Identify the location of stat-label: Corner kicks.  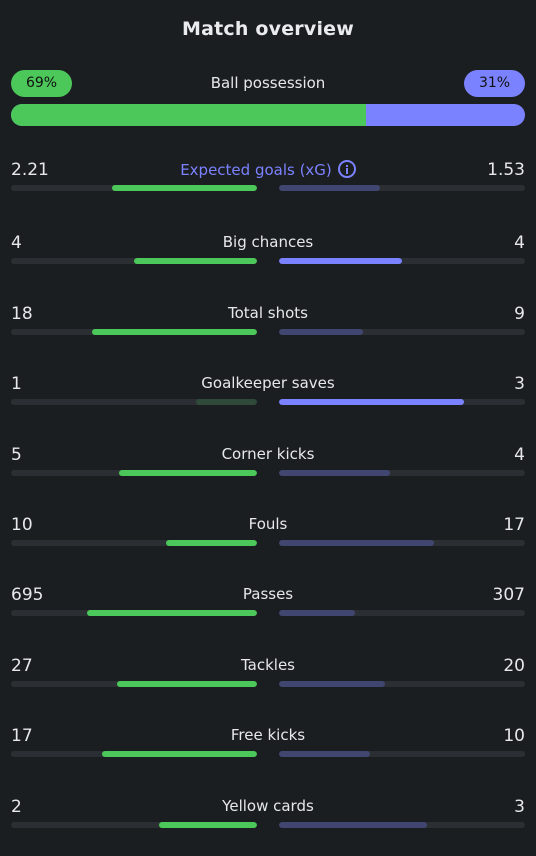
(268, 454).